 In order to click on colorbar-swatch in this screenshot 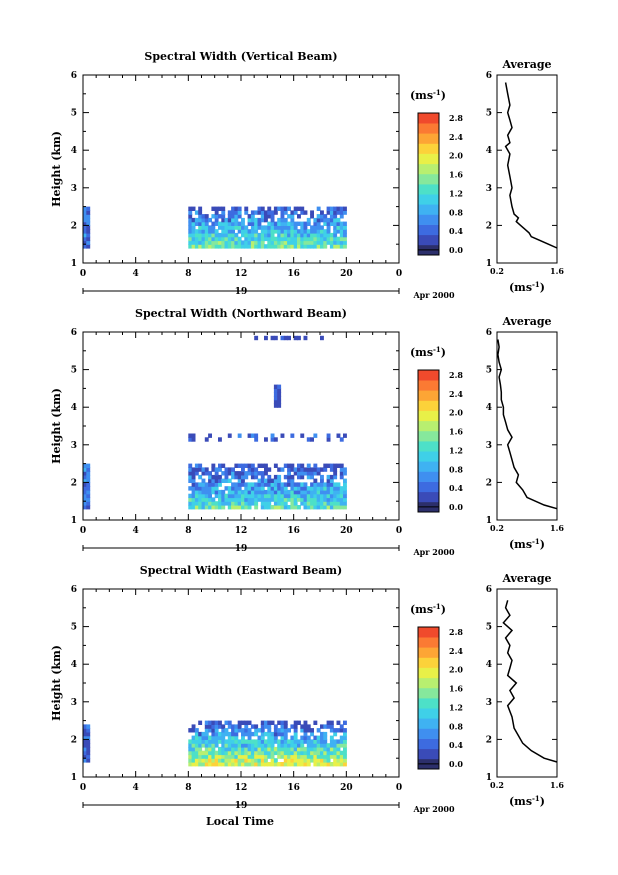, I will do `click(428, 405)`.